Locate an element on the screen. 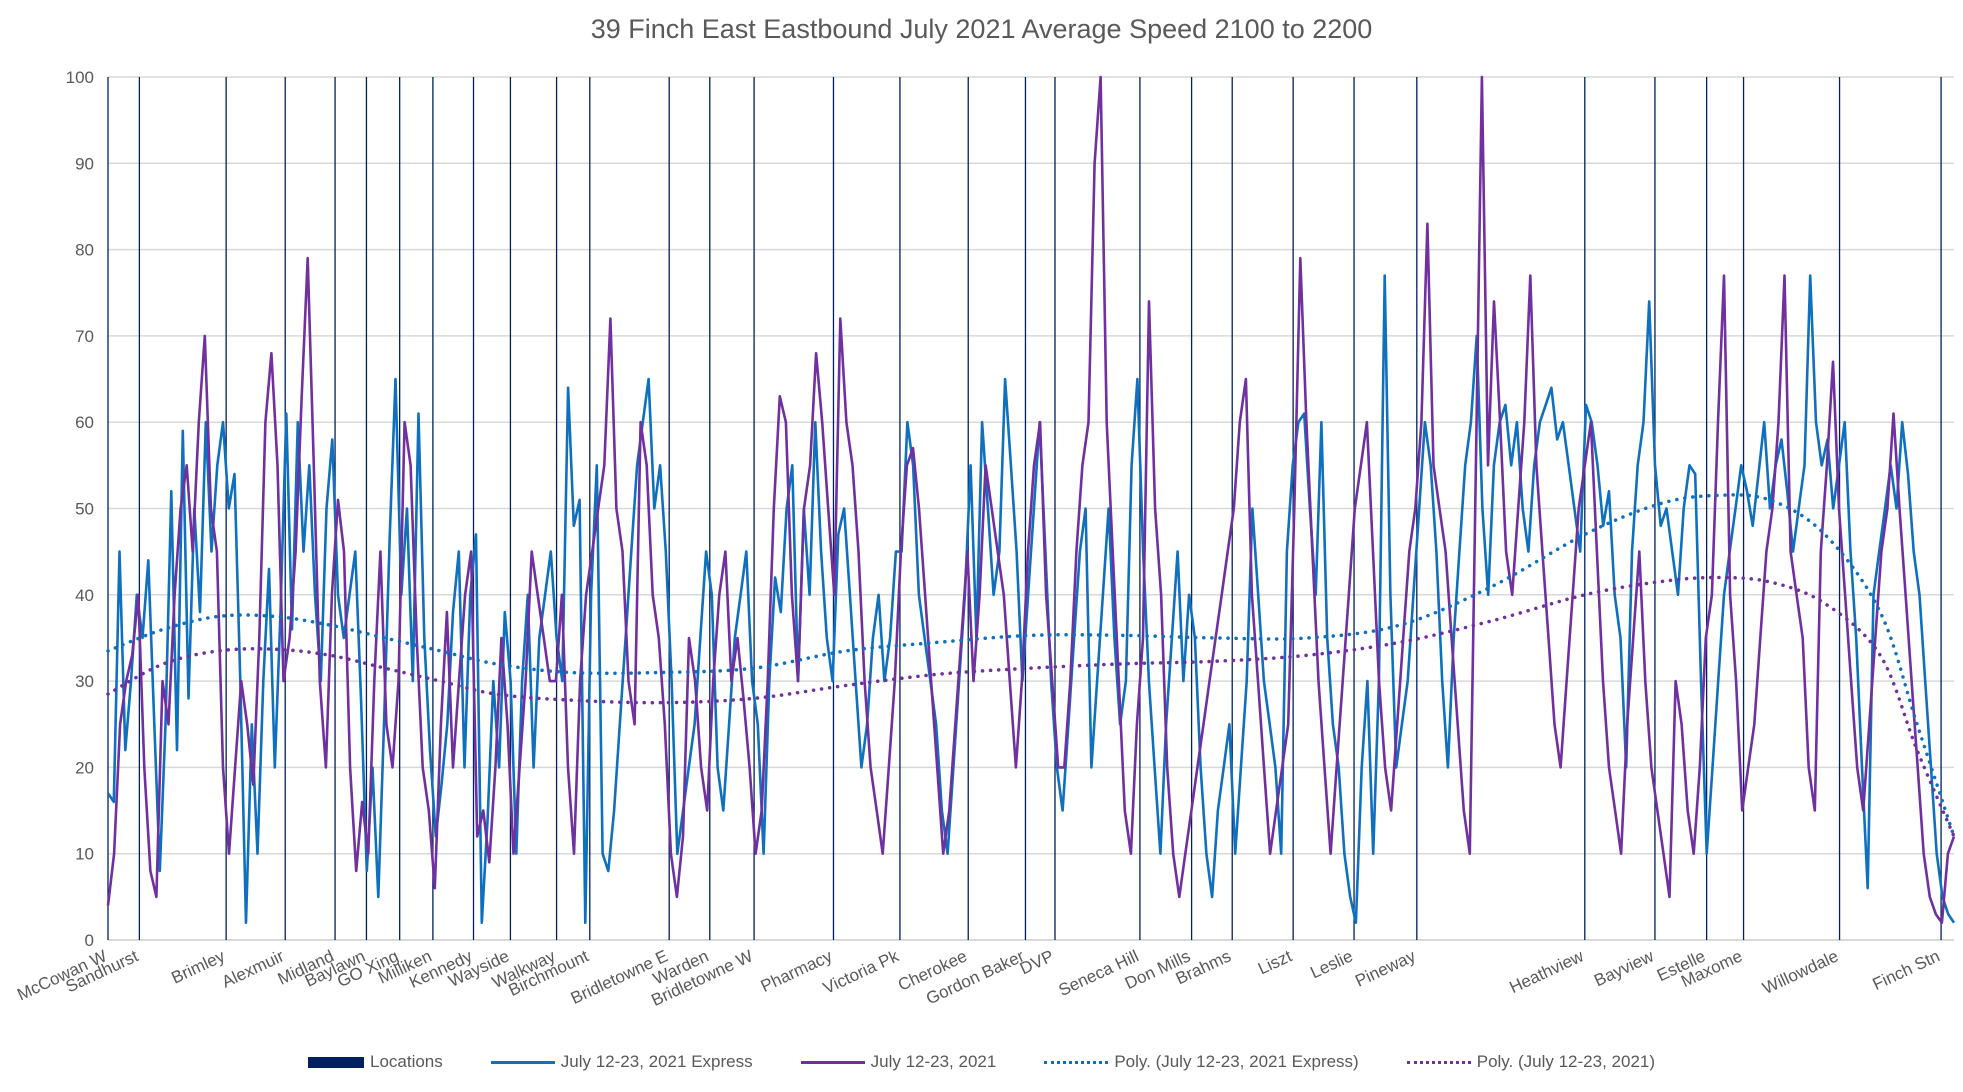 The width and height of the screenshot is (1963, 1092). legend-swatch-locations is located at coordinates (335, 1062).